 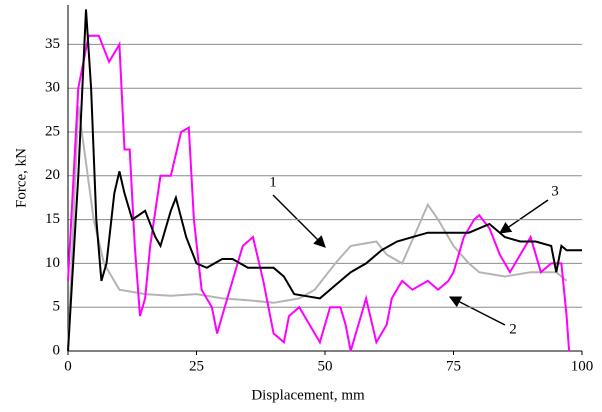 What do you see at coordinates (52, 131) in the screenshot?
I see `y-tick-label: 25` at bounding box center [52, 131].